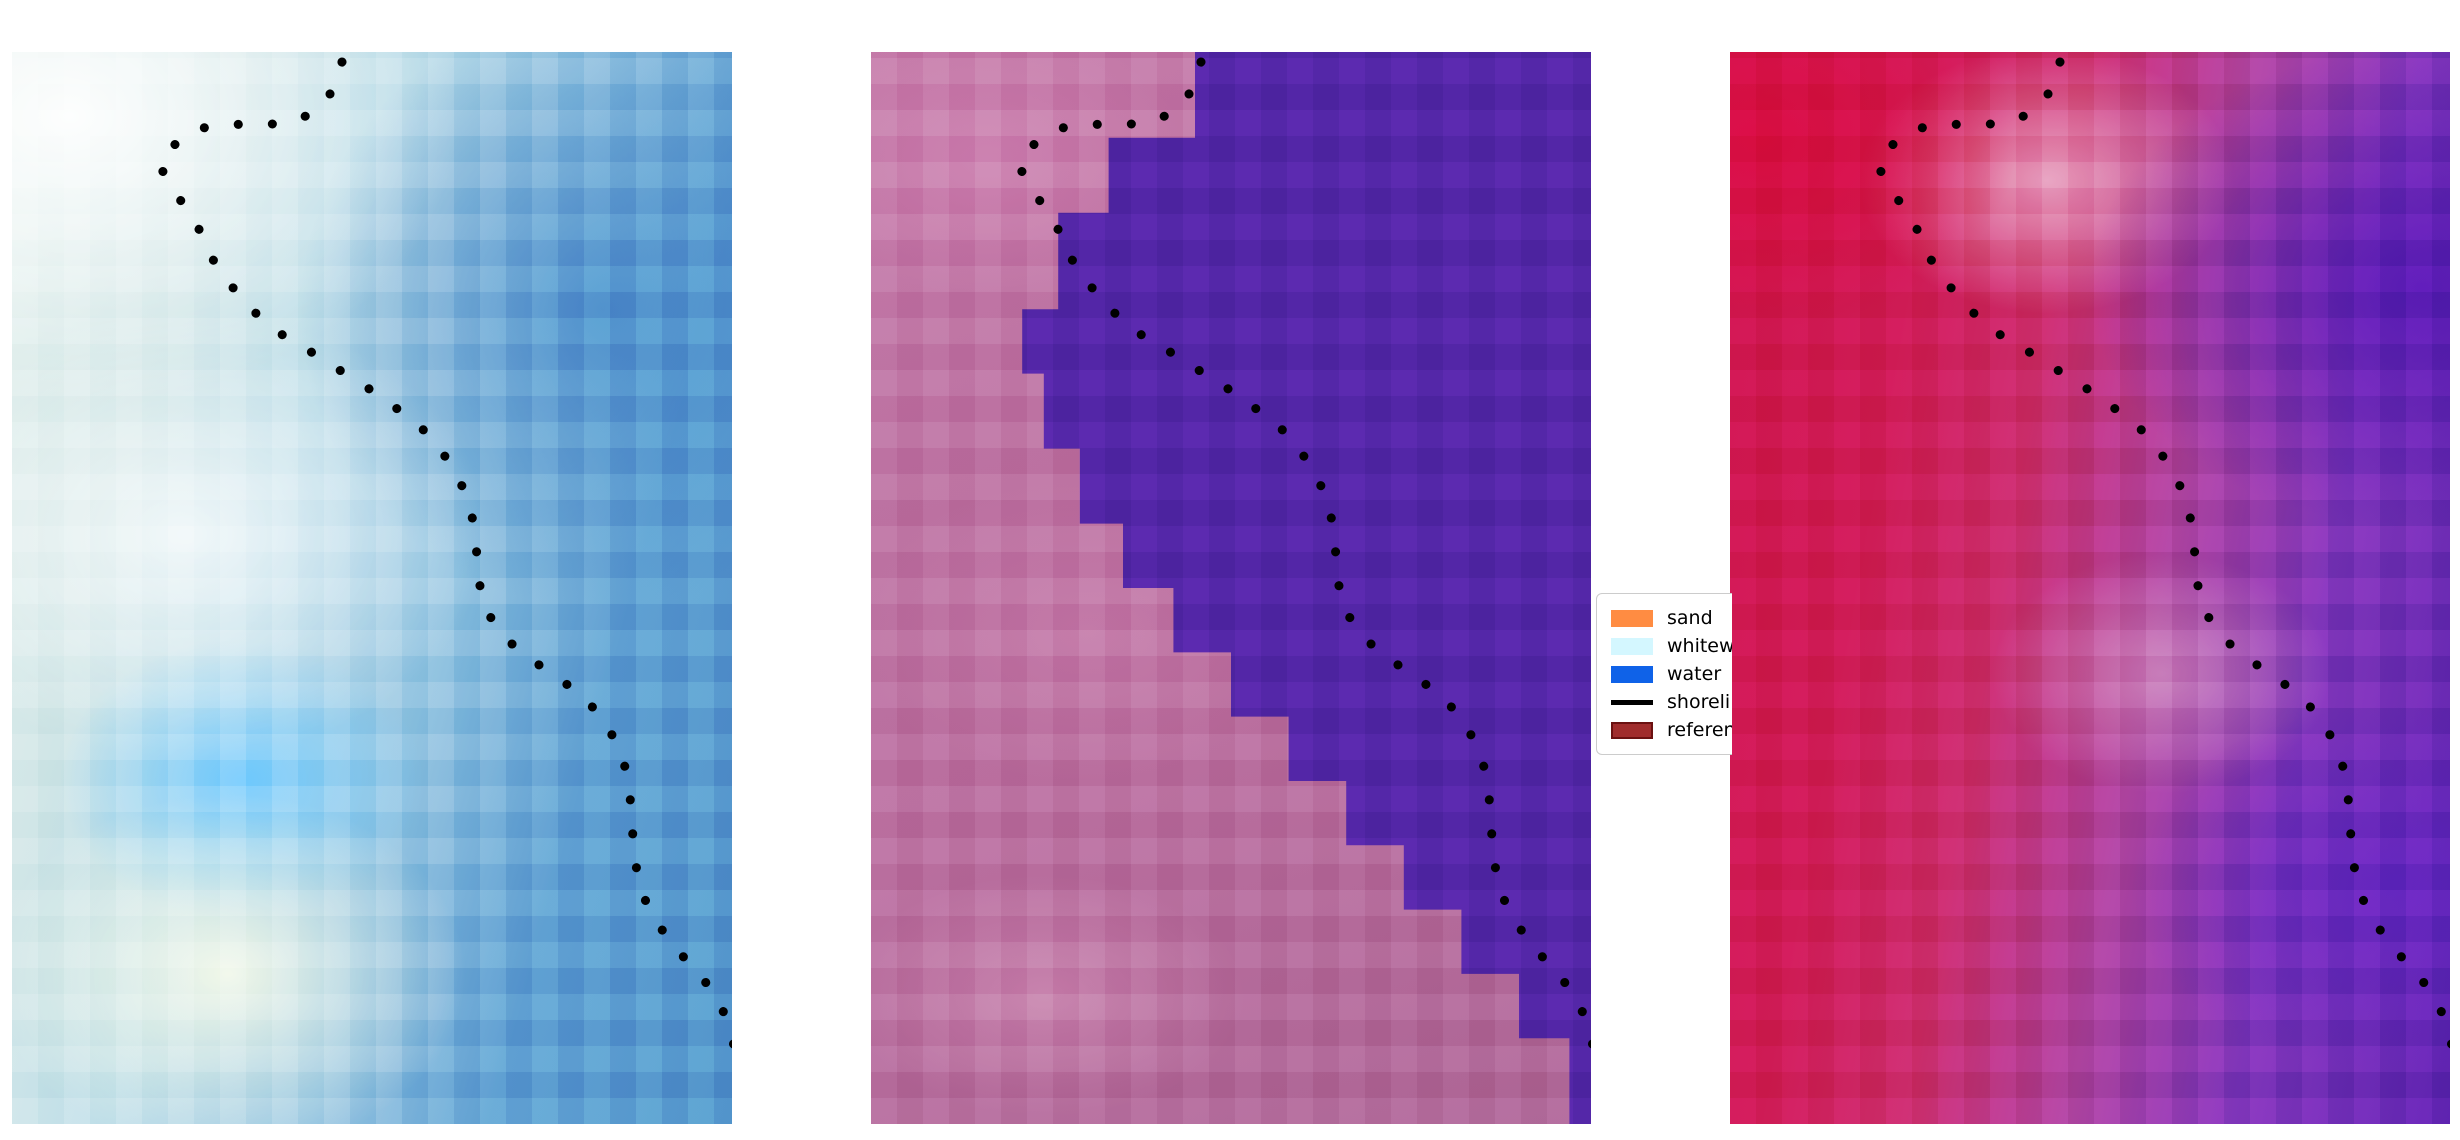  Describe the element at coordinates (1690, 618) in the screenshot. I see `legend-label-sand: sand` at that location.